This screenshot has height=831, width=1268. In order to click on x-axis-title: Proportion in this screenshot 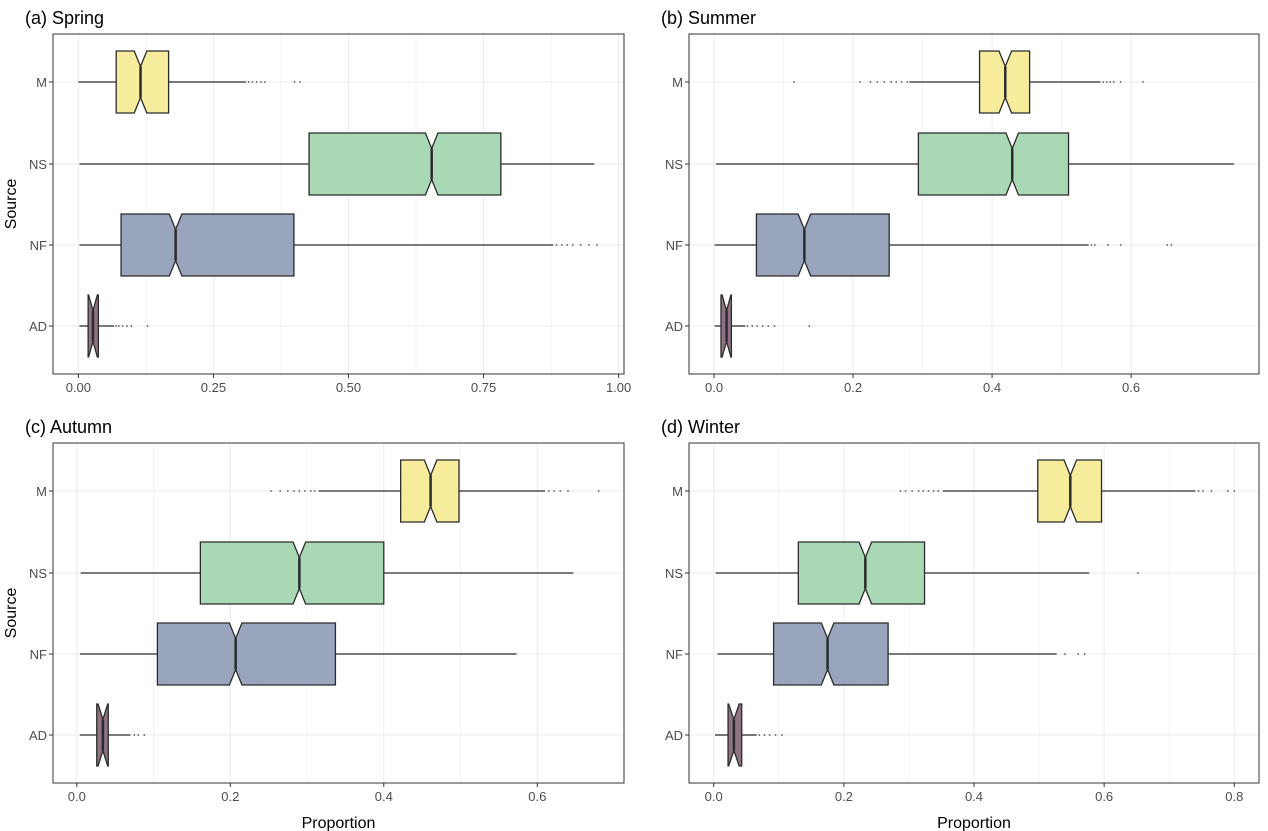, I will do `click(339, 823)`.